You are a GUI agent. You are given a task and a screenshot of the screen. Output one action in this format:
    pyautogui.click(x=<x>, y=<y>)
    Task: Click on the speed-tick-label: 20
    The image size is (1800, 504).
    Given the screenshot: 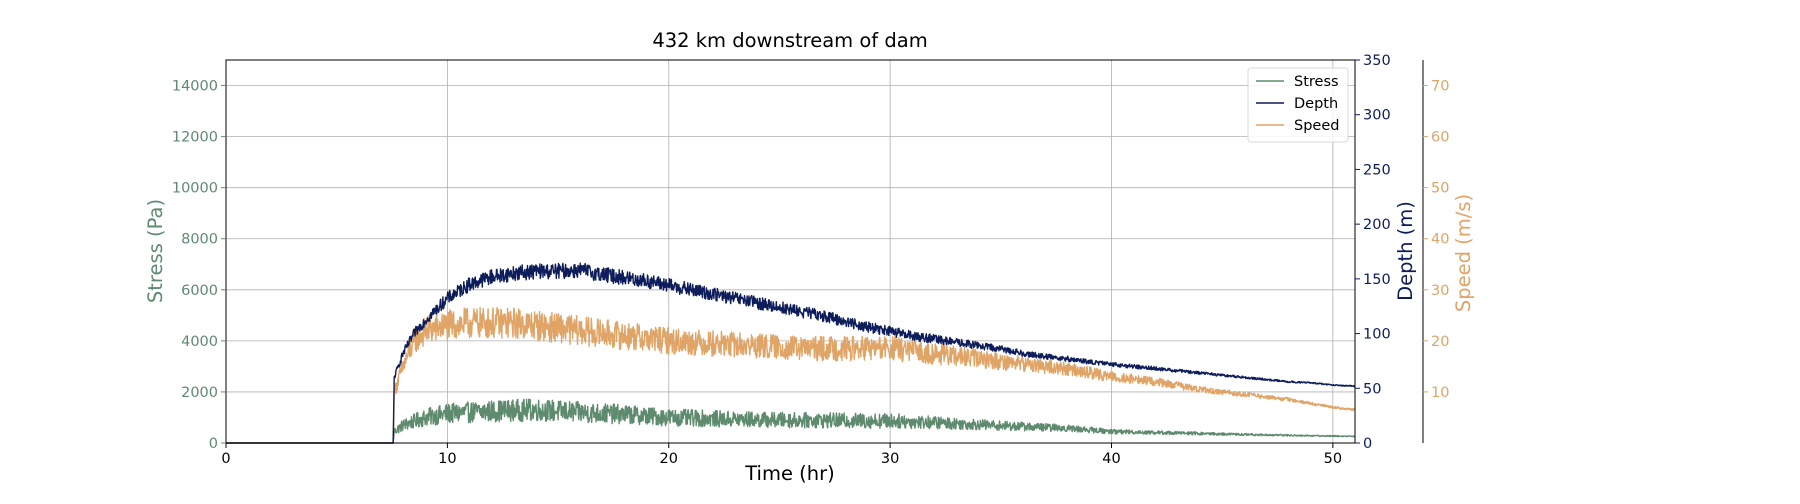 What is the action you would take?
    pyautogui.click(x=1440, y=342)
    